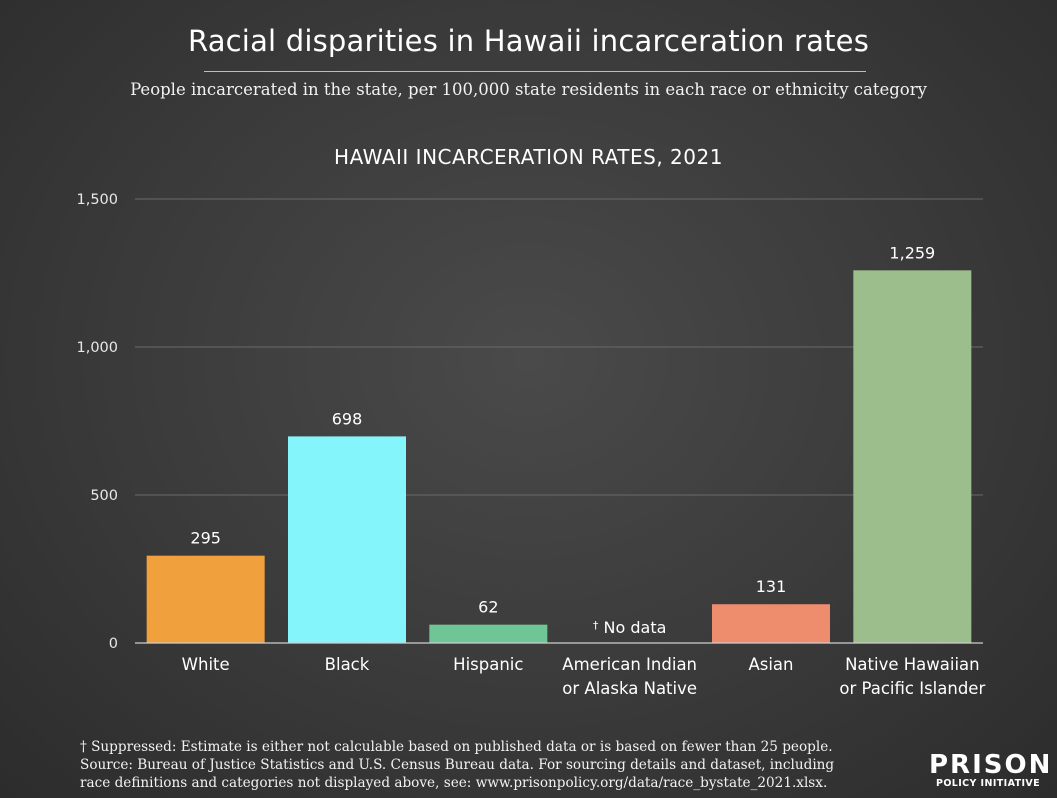 Image resolution: width=1057 pixels, height=798 pixels. I want to click on logo-sub-text: POLICY INITIATIVE, so click(988, 783).